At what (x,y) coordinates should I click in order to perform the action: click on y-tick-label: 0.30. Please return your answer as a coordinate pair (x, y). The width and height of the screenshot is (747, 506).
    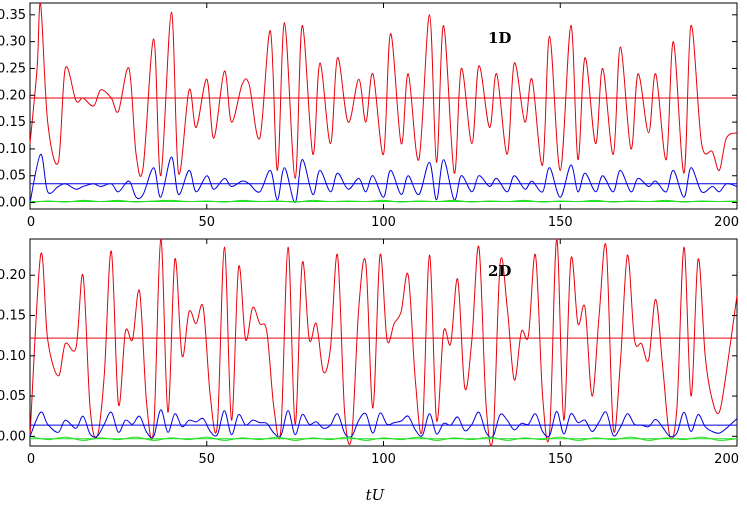
    Looking at the image, I should click on (13, 42).